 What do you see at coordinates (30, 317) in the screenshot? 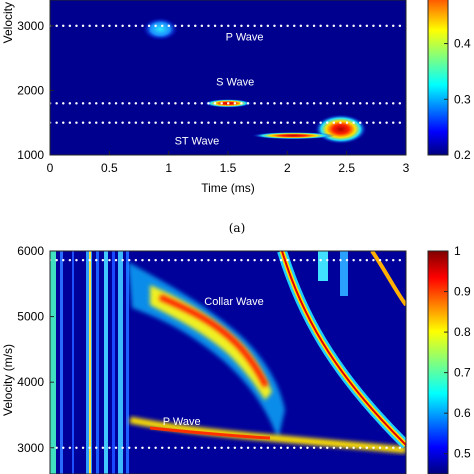
I see `y-tick-label: 5000` at bounding box center [30, 317].